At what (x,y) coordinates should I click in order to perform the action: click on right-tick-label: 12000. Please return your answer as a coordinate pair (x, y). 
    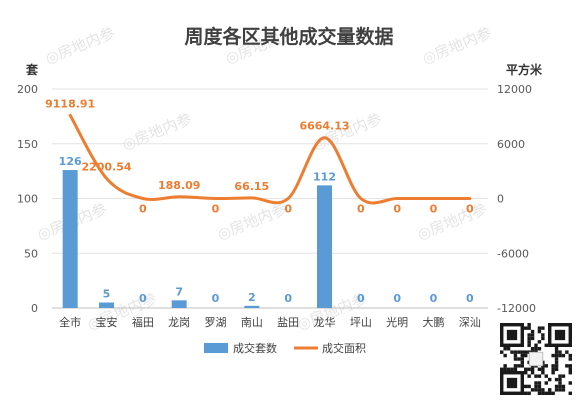
    Looking at the image, I should click on (514, 89).